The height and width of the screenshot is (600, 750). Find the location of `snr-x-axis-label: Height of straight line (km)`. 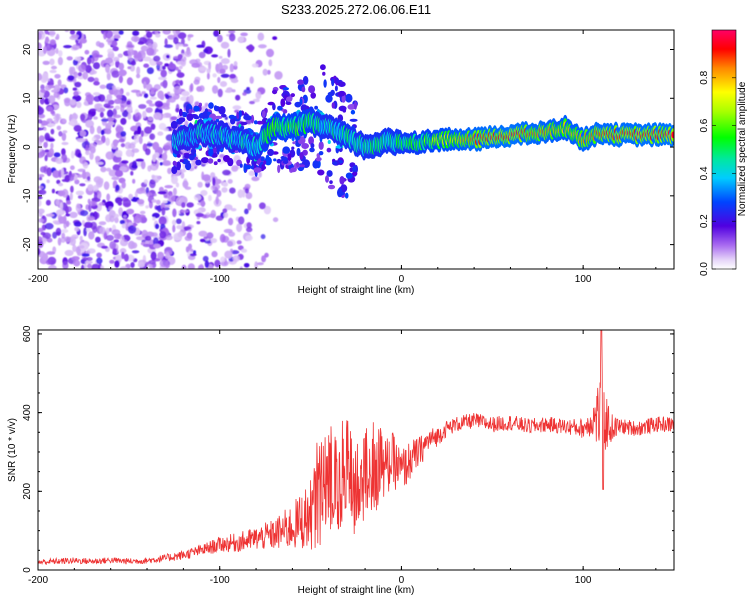

snr-x-axis-label: Height of straight line (km) is located at coordinates (356, 590).